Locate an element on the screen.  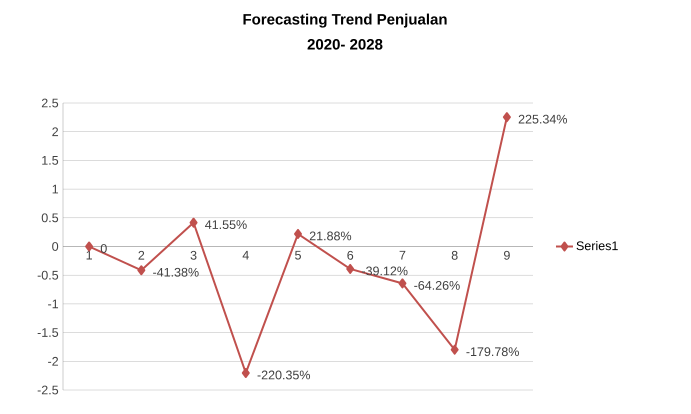
legend-label: Series1 is located at coordinates (597, 245).